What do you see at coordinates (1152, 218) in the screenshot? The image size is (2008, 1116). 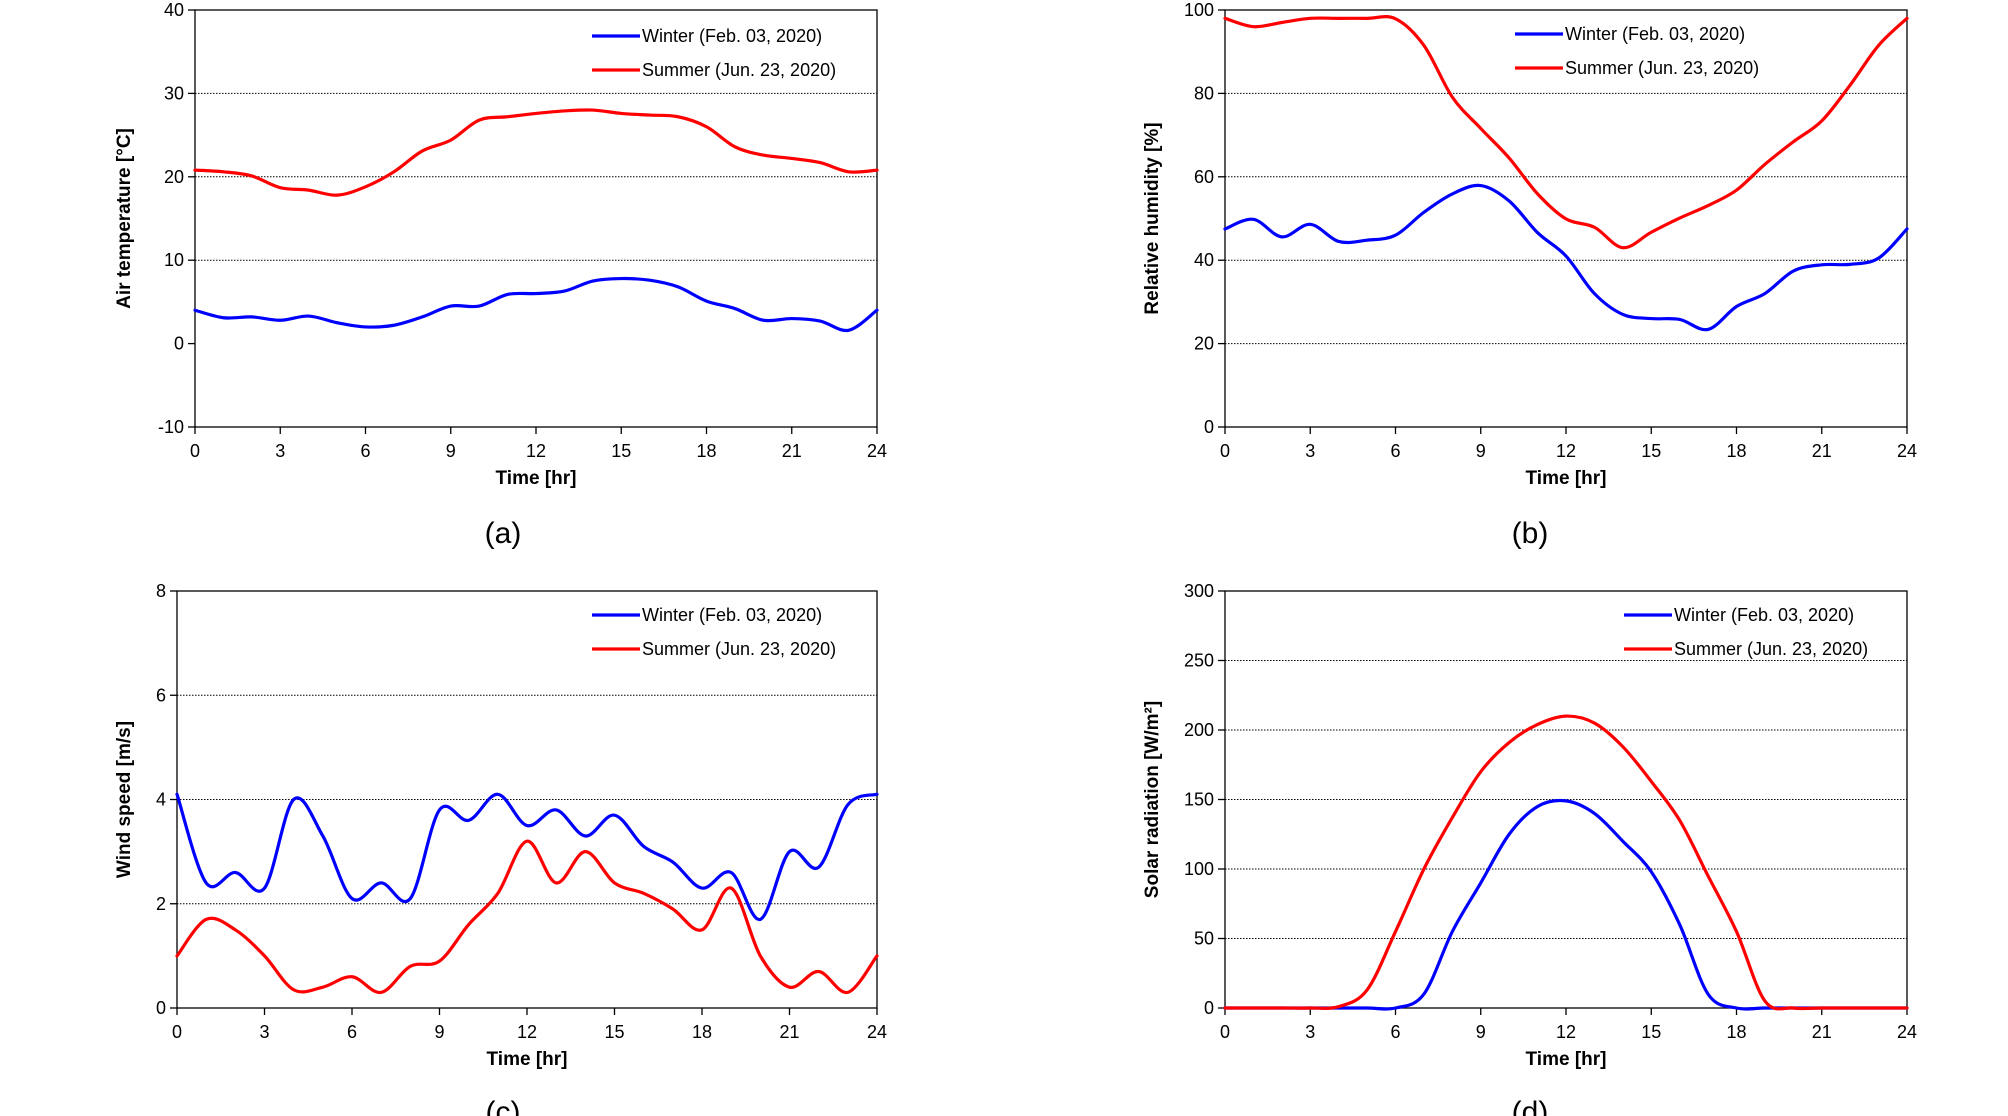 I see `y-axis-title: Relative humidity [%]` at bounding box center [1152, 218].